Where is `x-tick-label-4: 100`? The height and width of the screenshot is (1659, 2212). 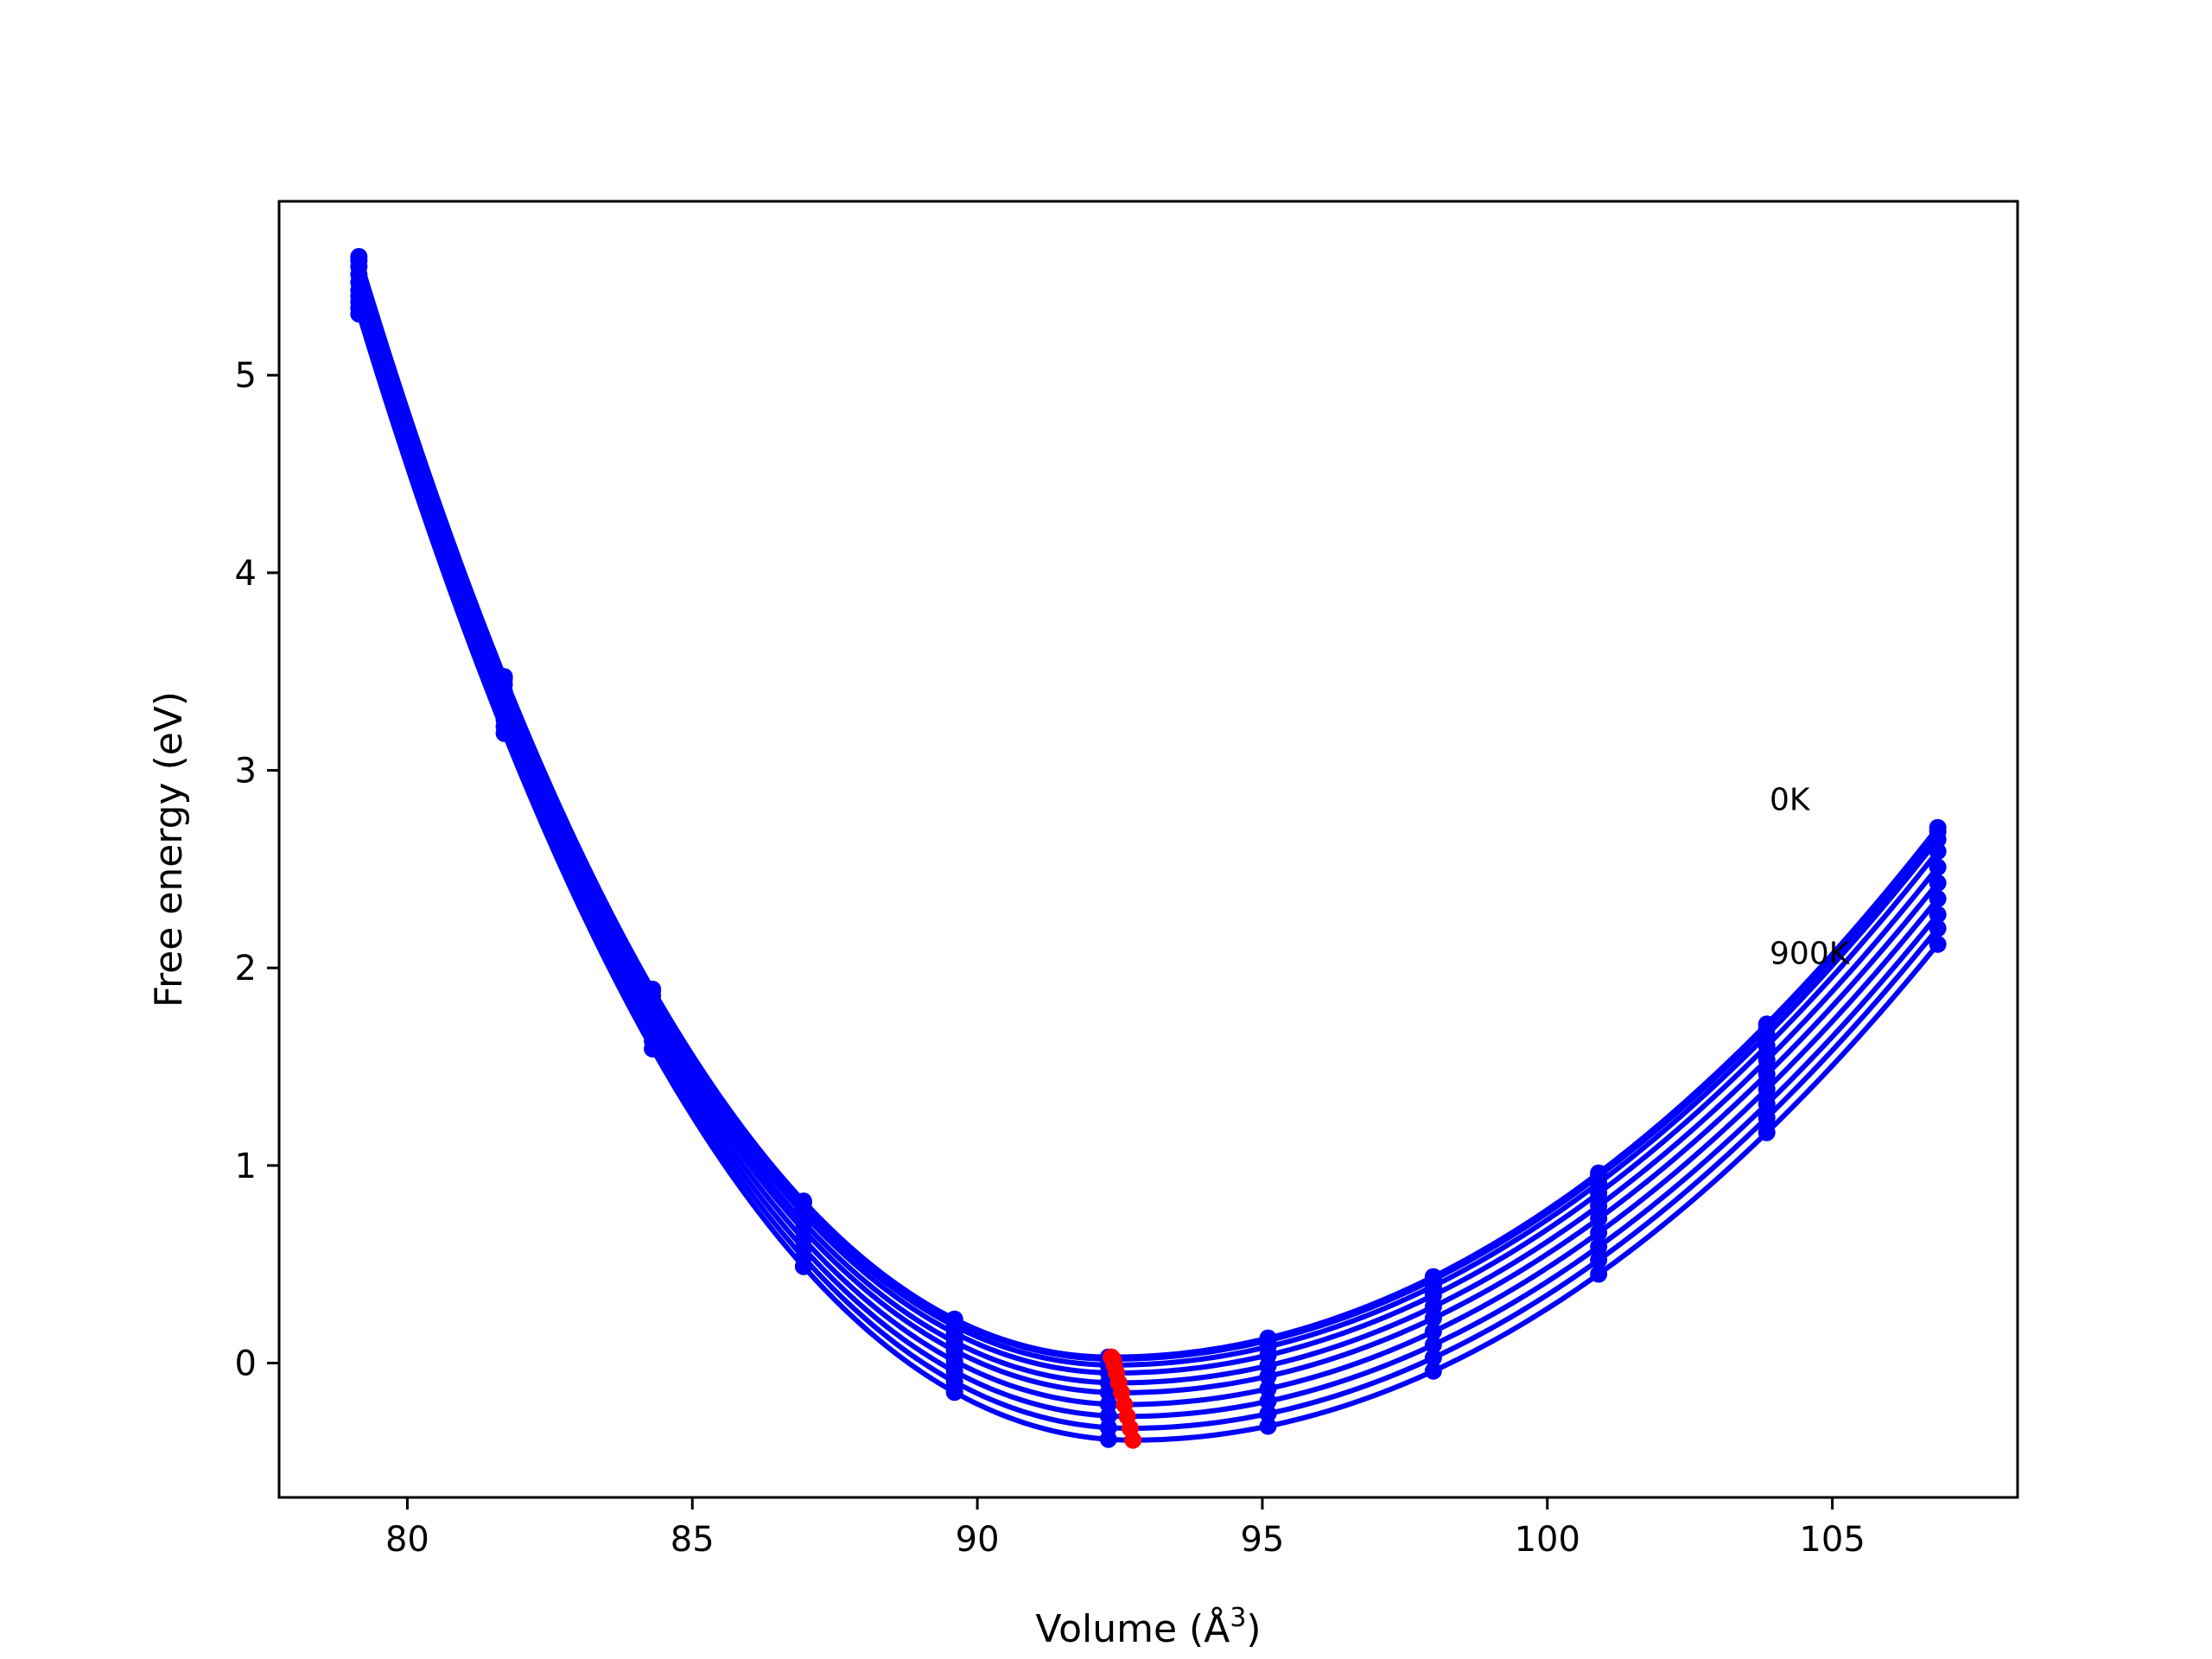
x-tick-label-4: 100 is located at coordinates (1547, 1540).